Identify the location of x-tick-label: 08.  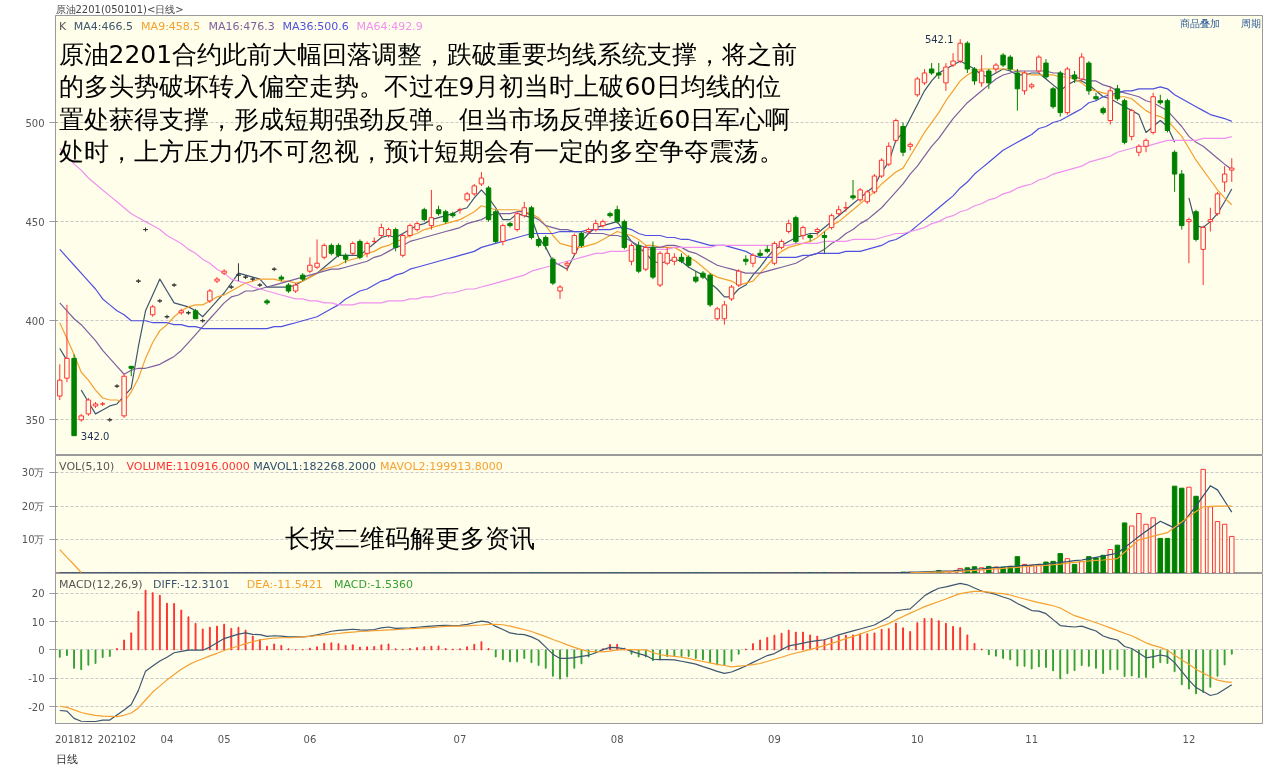
(617, 739).